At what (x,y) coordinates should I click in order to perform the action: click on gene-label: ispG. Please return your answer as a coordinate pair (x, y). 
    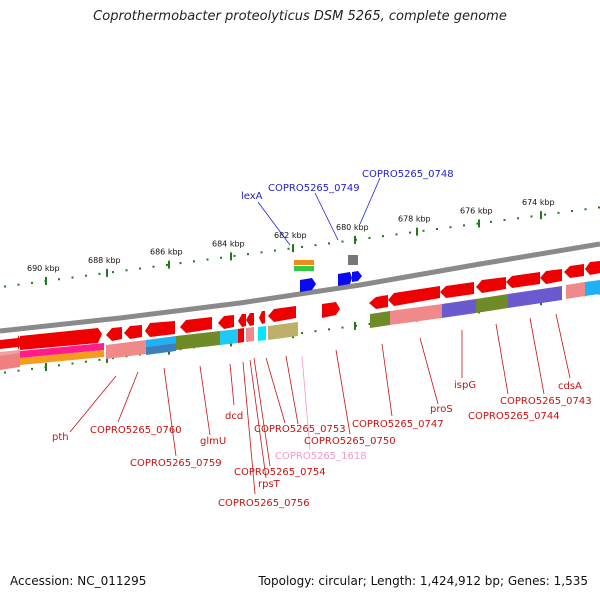
    Looking at the image, I should click on (465, 385).